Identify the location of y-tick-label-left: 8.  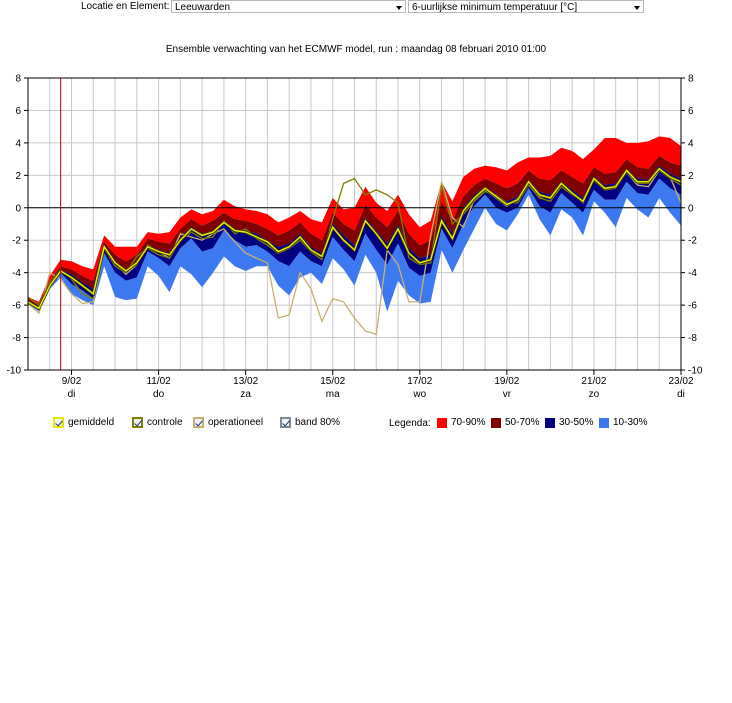
(18, 79).